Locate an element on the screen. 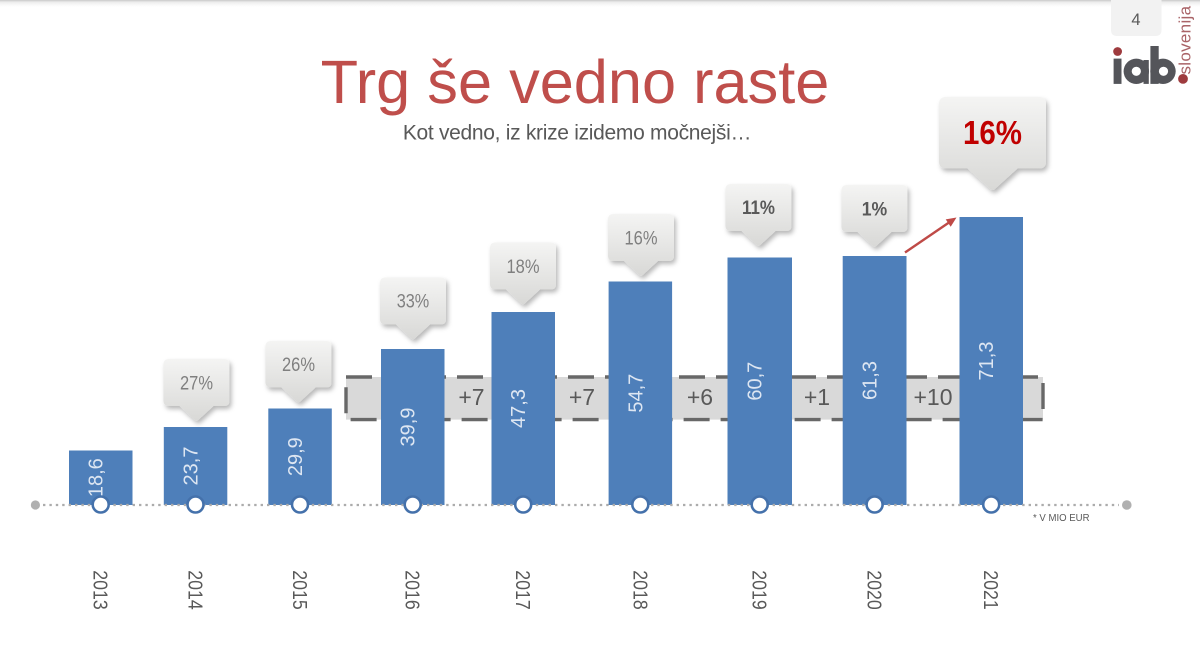 This screenshot has width=1200, height=646. svg-text: 11% is located at coordinates (758, 208).